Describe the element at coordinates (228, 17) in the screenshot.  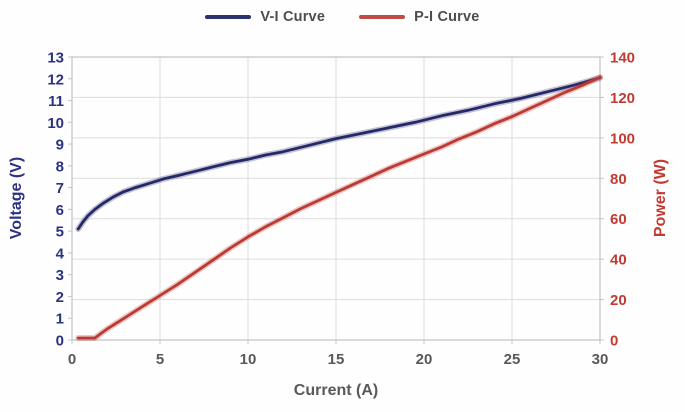
I see `legend-line-swatch-v-i` at that location.